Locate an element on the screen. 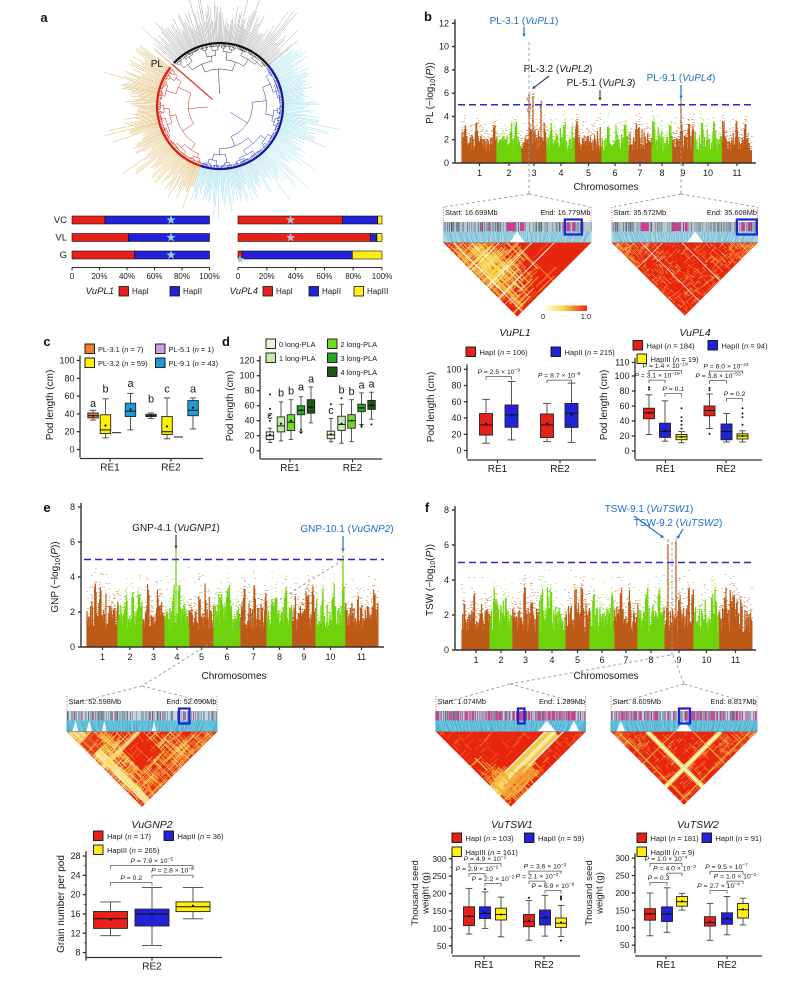 Image resolution: width=800 pixels, height=982 pixels. svg-text: RE1 is located at coordinates (484, 965).